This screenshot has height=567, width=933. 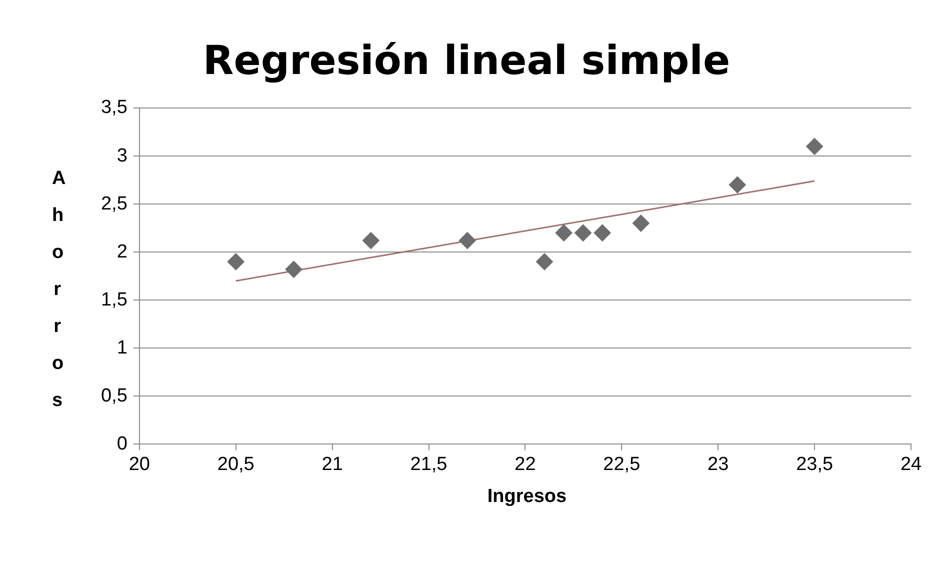 What do you see at coordinates (122, 251) in the screenshot?
I see `y-tick-label: 2` at bounding box center [122, 251].